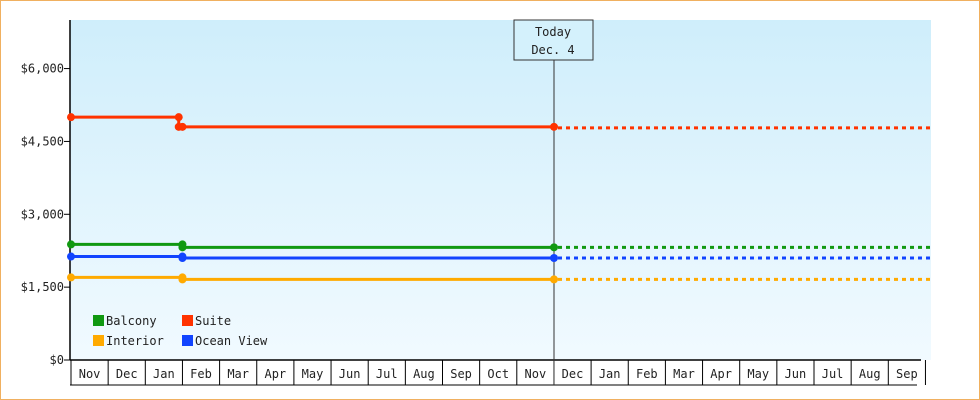  I want to click on legend-swatch-suite, so click(187, 320).